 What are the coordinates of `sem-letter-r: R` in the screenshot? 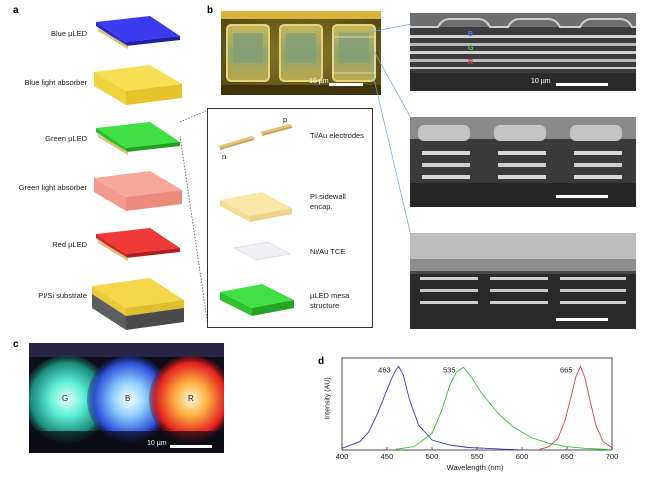 It's located at (471, 62).